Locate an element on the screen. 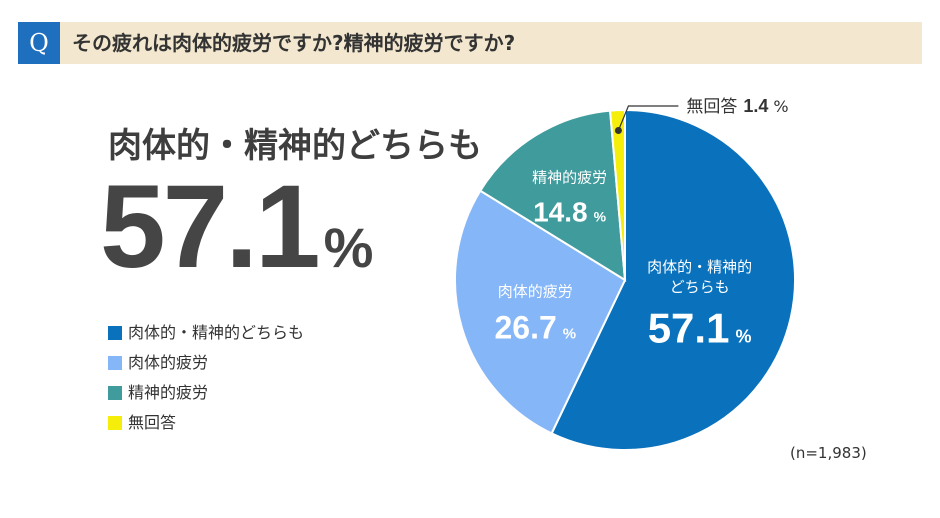 The width and height of the screenshot is (940, 518). slice-name-label: どちらも is located at coordinates (700, 287).